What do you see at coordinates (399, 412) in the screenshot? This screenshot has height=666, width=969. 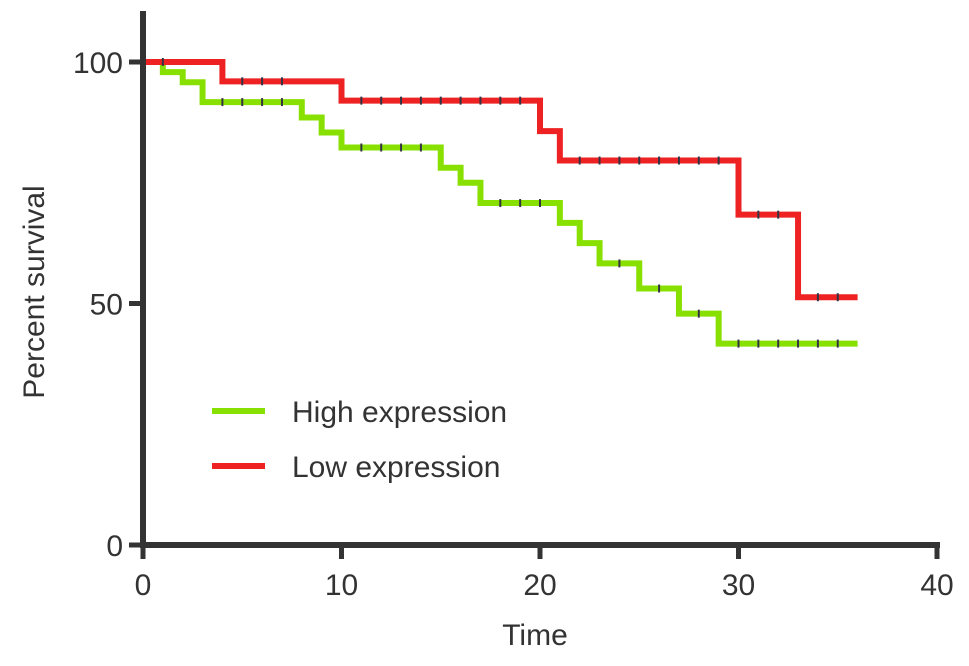 I see `legend-label: High expression` at bounding box center [399, 412].